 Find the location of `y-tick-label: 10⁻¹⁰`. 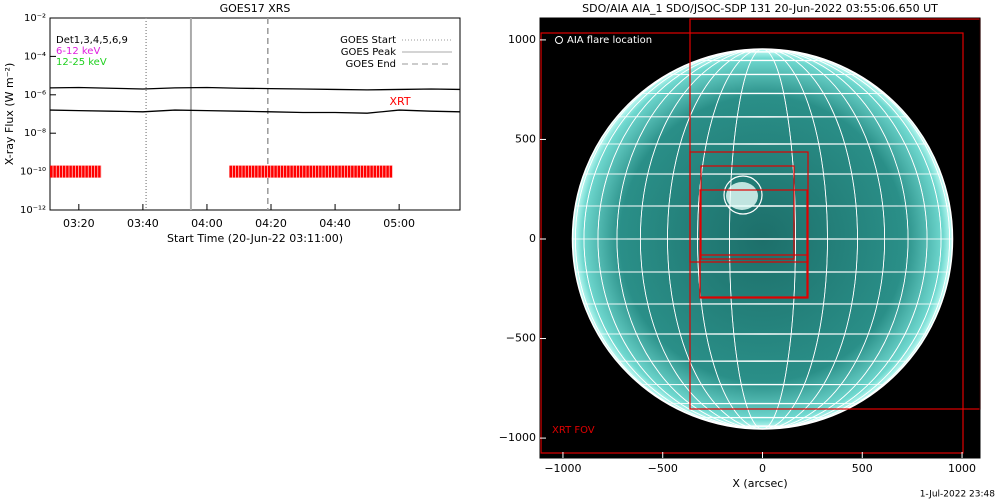

y-tick-label: 10⁻¹⁰ is located at coordinates (33, 172).